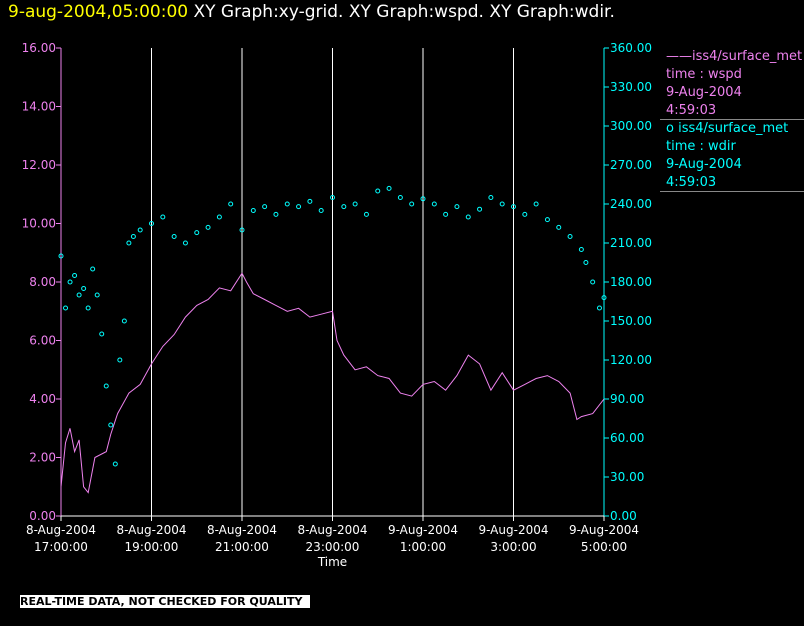 The height and width of the screenshot is (626, 804). I want to click on left-tick-label: 12.00, so click(39, 165).